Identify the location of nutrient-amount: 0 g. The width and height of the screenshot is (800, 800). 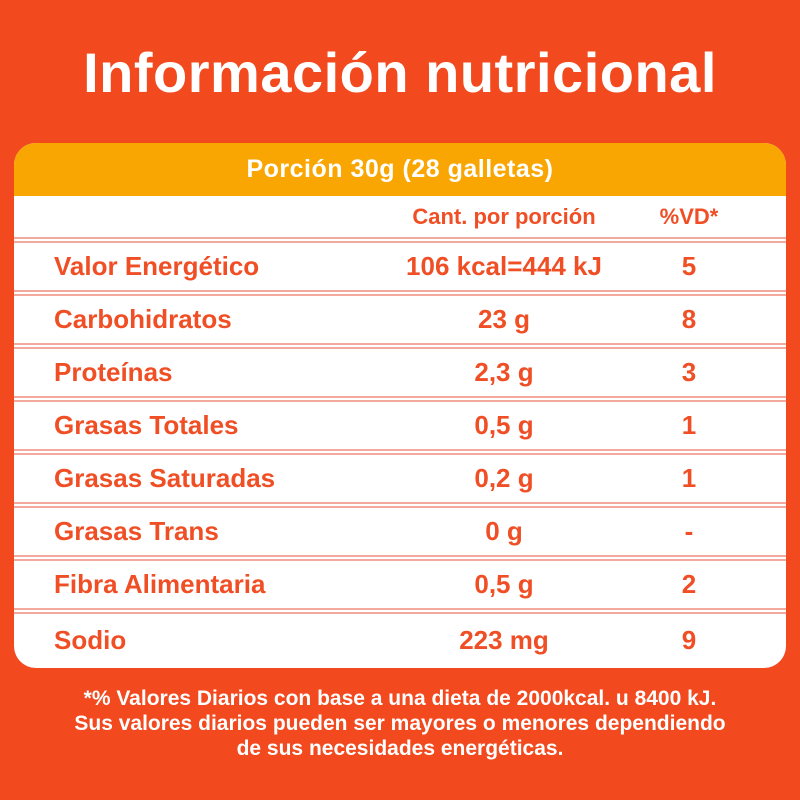
(504, 531).